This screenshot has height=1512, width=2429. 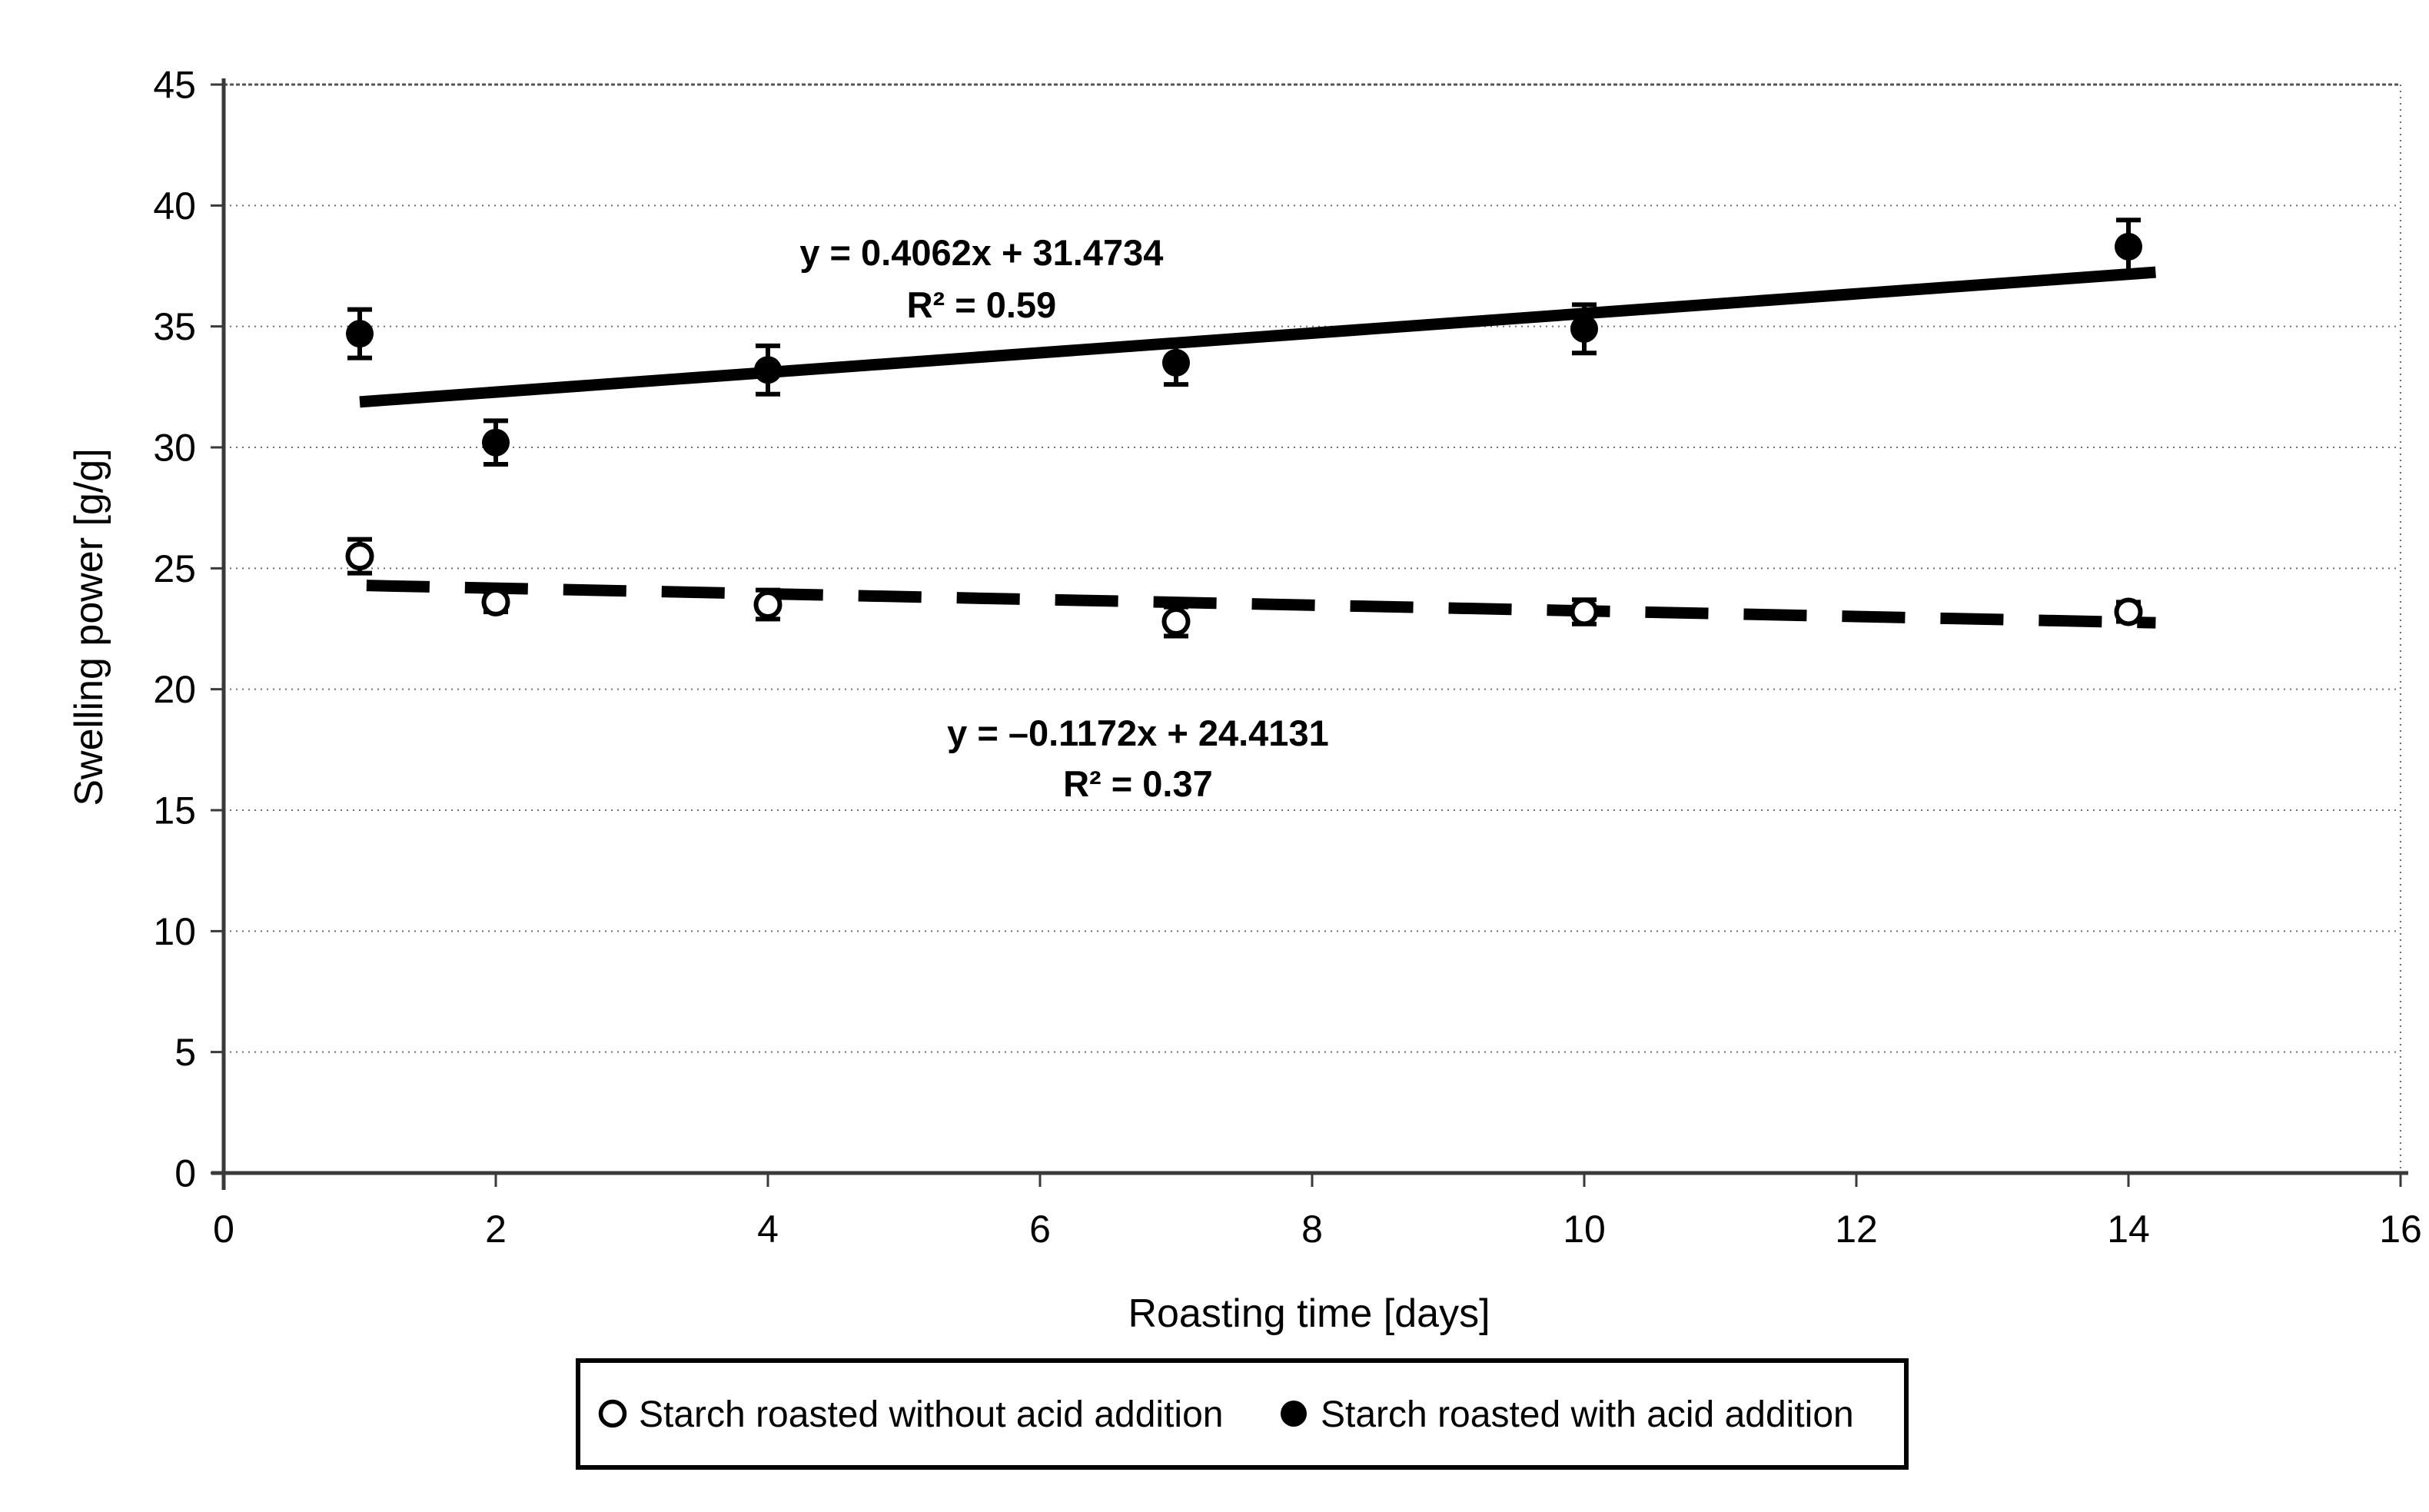 What do you see at coordinates (981, 252) in the screenshot?
I see `trendline-equation-label: y = 0.4062x + 31.4734` at bounding box center [981, 252].